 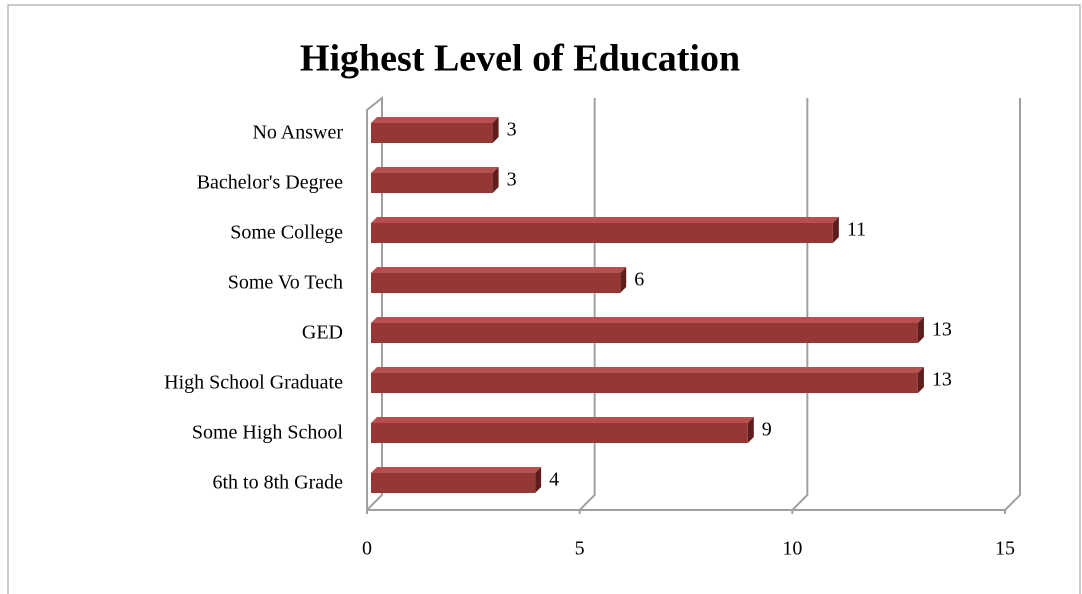 What do you see at coordinates (639, 280) in the screenshot?
I see `data-label: 6` at bounding box center [639, 280].